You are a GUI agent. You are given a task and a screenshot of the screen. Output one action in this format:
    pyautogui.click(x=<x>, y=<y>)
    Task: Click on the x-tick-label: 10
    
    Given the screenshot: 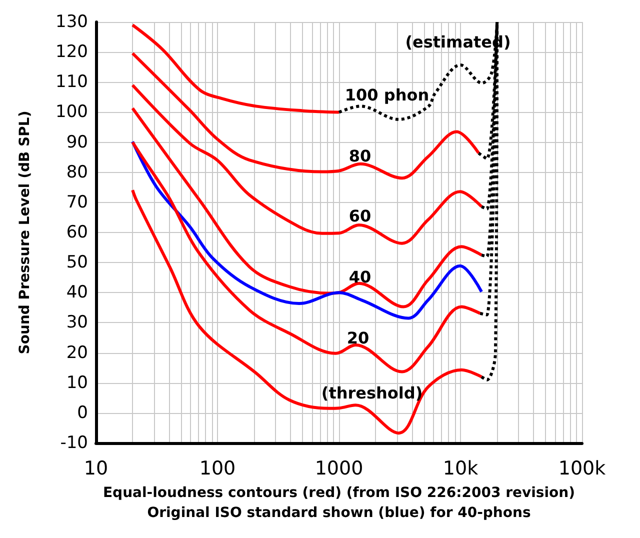 What is the action you would take?
    pyautogui.click(x=96, y=469)
    